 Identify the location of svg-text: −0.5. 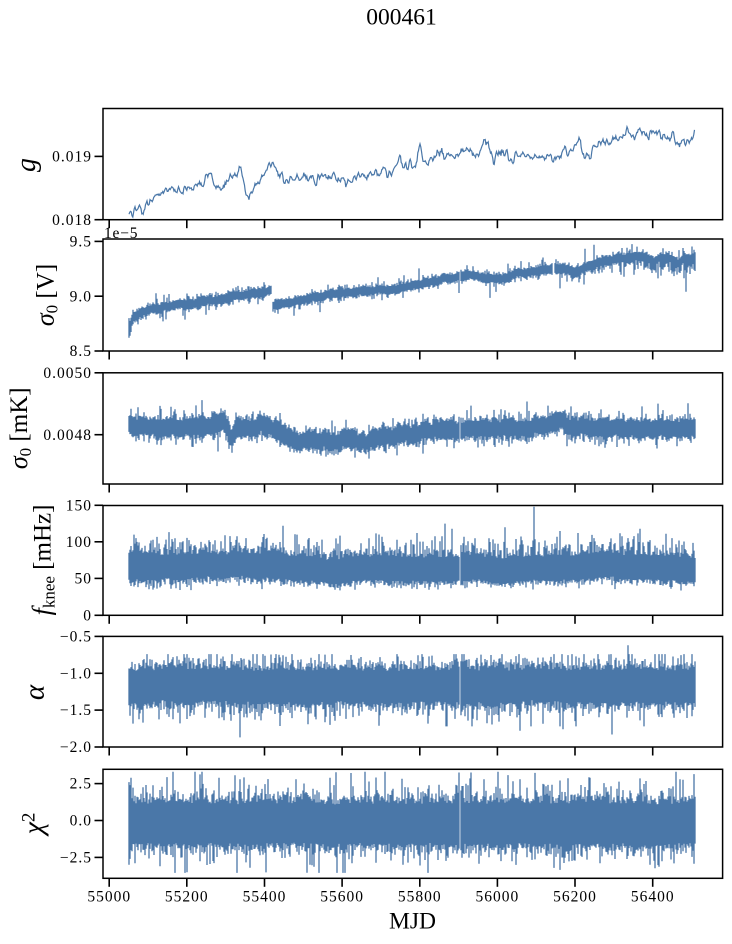
(76, 637).